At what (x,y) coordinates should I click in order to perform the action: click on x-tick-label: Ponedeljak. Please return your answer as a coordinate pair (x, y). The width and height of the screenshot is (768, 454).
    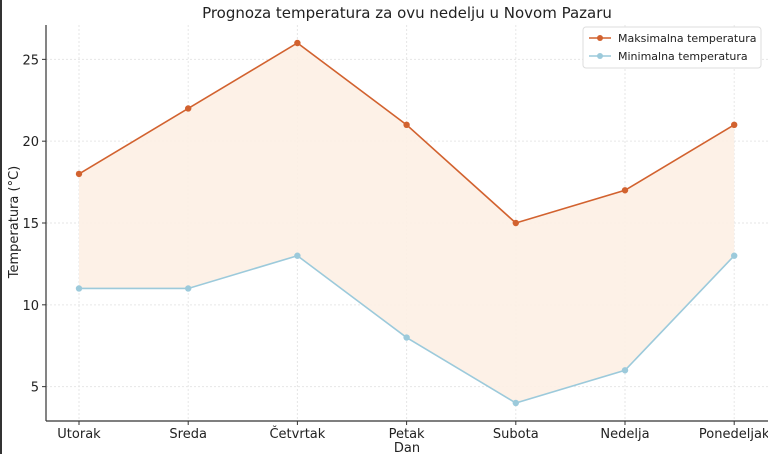
    Looking at the image, I should click on (733, 434).